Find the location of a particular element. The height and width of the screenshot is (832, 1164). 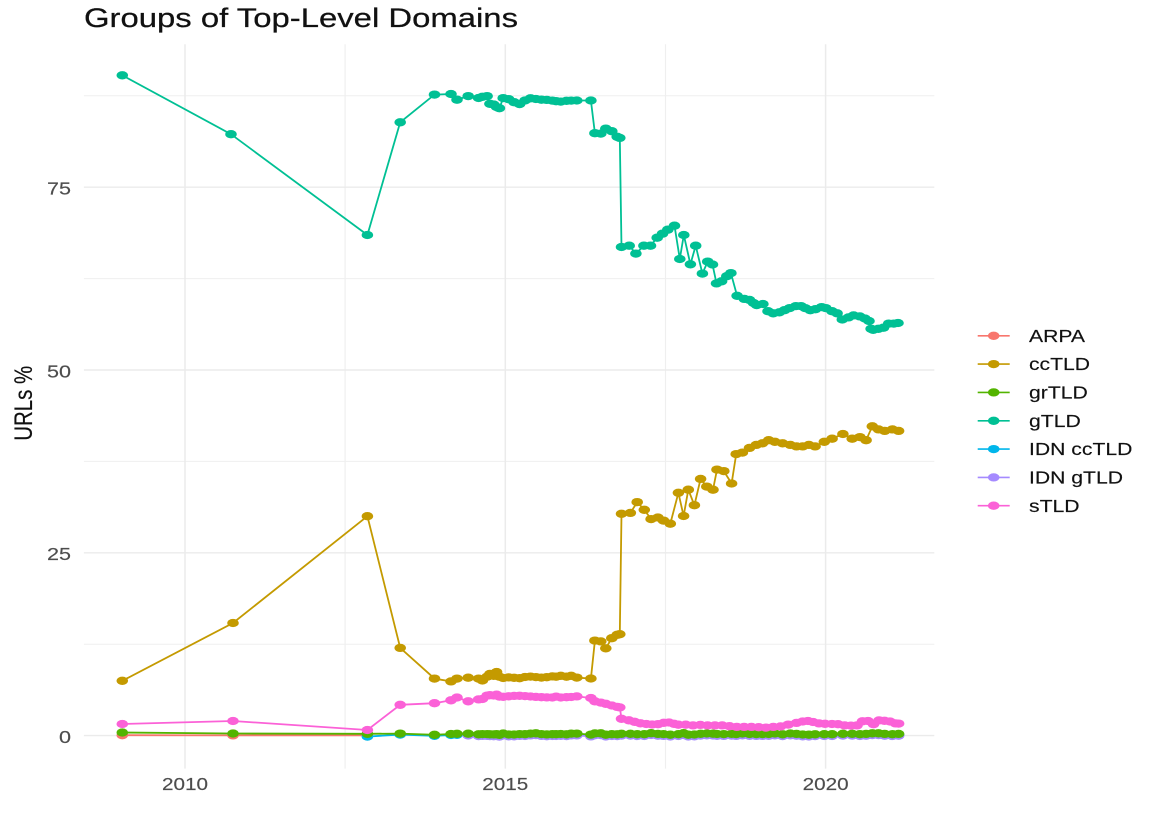

svg-text: Groups of Top-Level Domains is located at coordinates (301, 18).